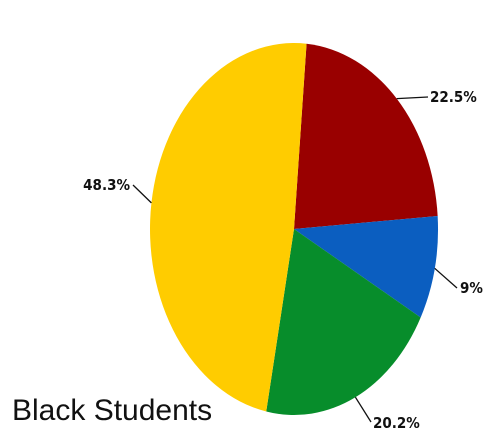  What do you see at coordinates (471, 288) in the screenshot?
I see `slice-label: 9%` at bounding box center [471, 288].